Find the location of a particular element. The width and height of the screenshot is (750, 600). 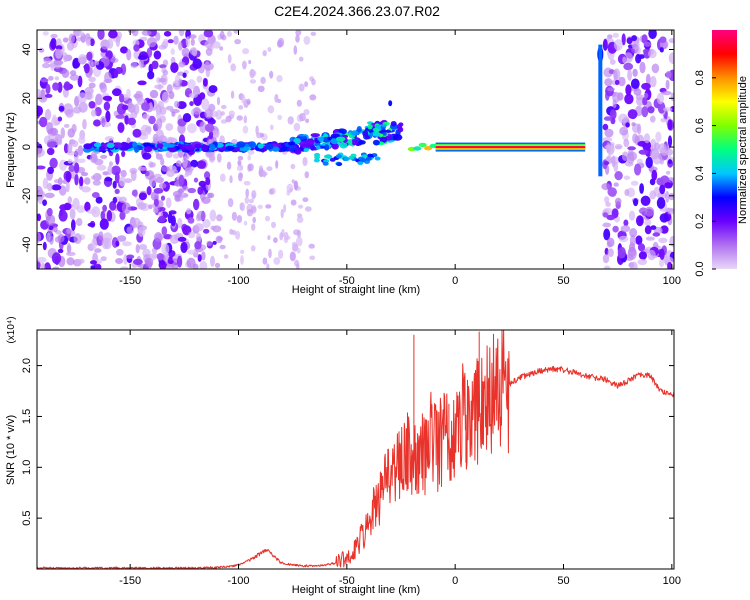

spectrogram-x-tick-label: -100 is located at coordinates (238, 281).